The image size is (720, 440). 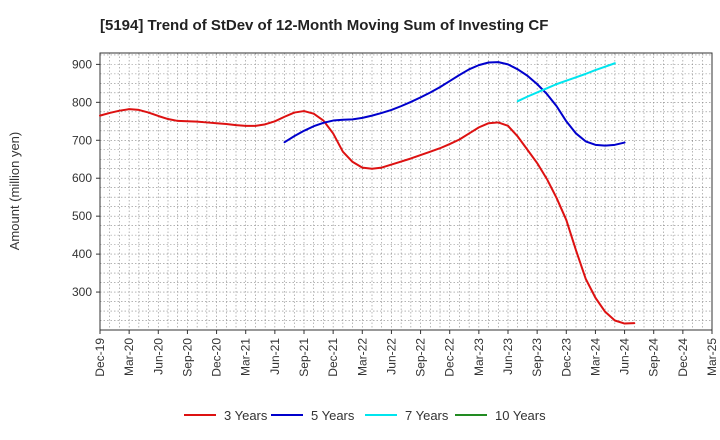 I want to click on x-tick-label: Mar-24, so click(x=595, y=357).